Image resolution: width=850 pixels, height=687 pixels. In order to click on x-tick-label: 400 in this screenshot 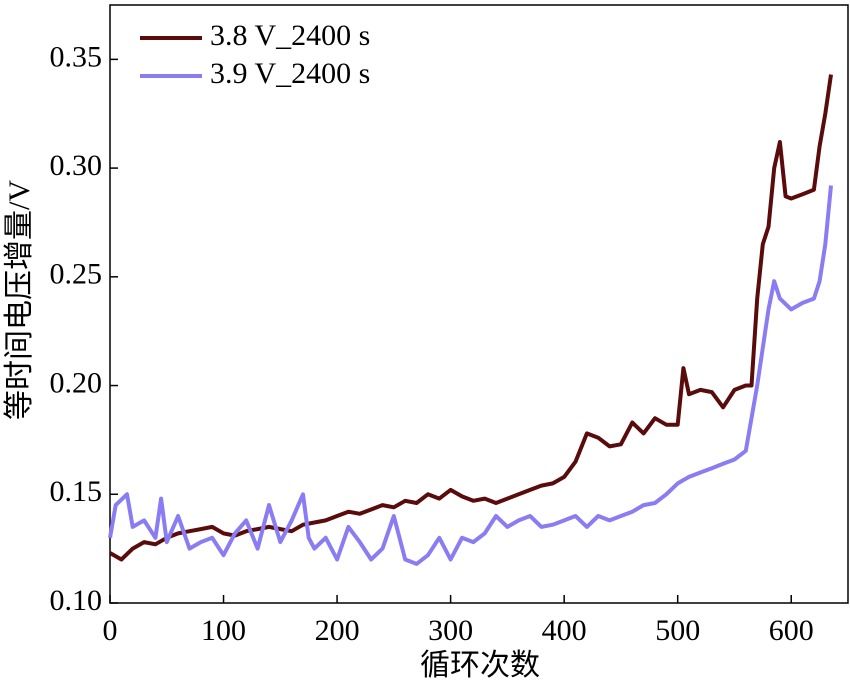, I will do `click(564, 630)`.